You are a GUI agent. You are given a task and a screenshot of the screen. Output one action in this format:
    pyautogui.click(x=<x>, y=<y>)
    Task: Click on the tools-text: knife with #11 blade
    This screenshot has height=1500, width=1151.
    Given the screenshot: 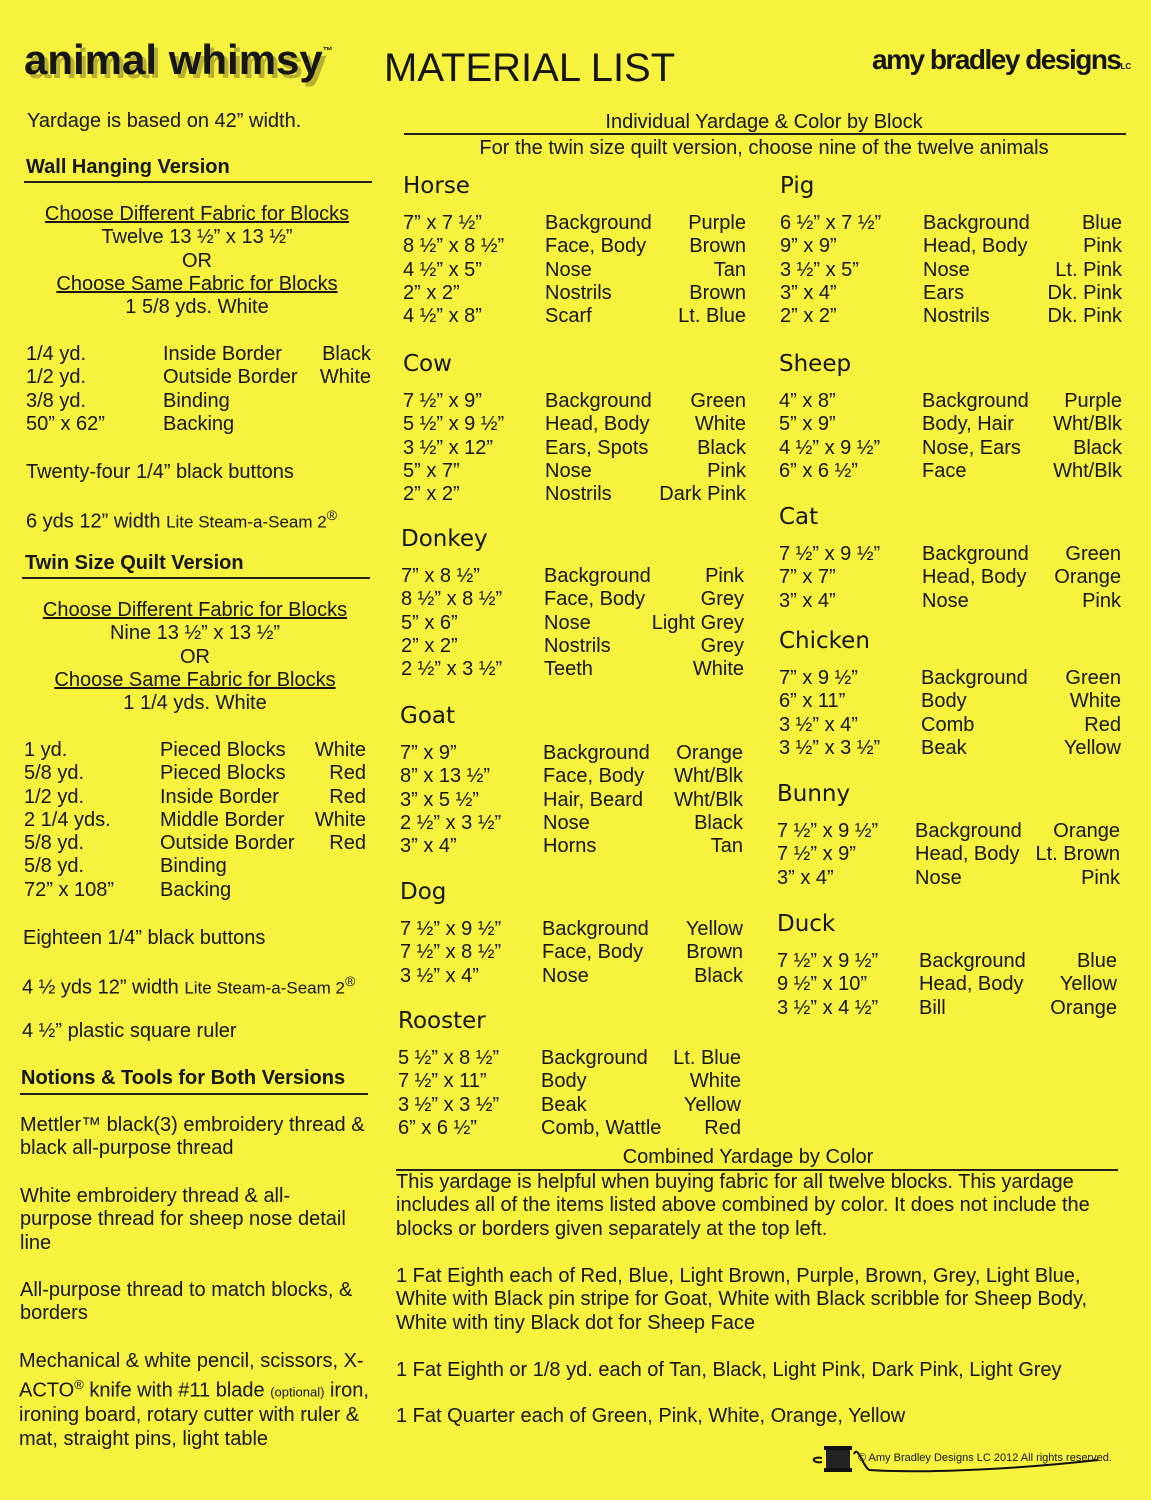 What is the action you would take?
    pyautogui.click(x=177, y=1390)
    